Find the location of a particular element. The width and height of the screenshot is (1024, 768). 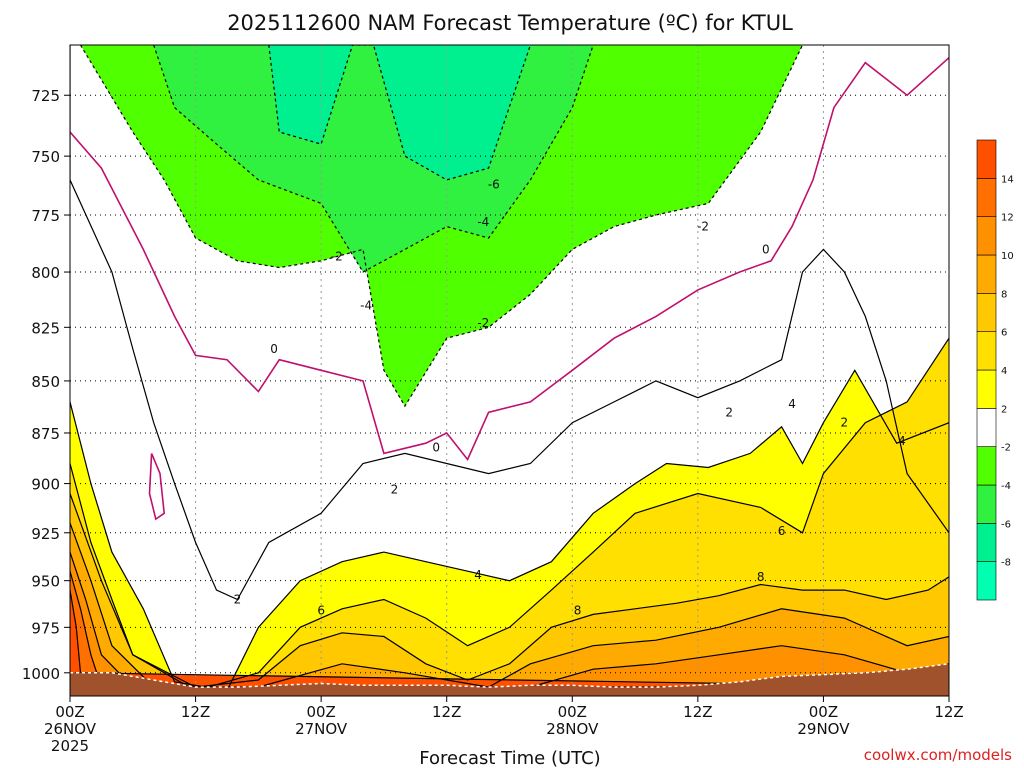

y-tick-label: 925 is located at coordinates (45, 534).